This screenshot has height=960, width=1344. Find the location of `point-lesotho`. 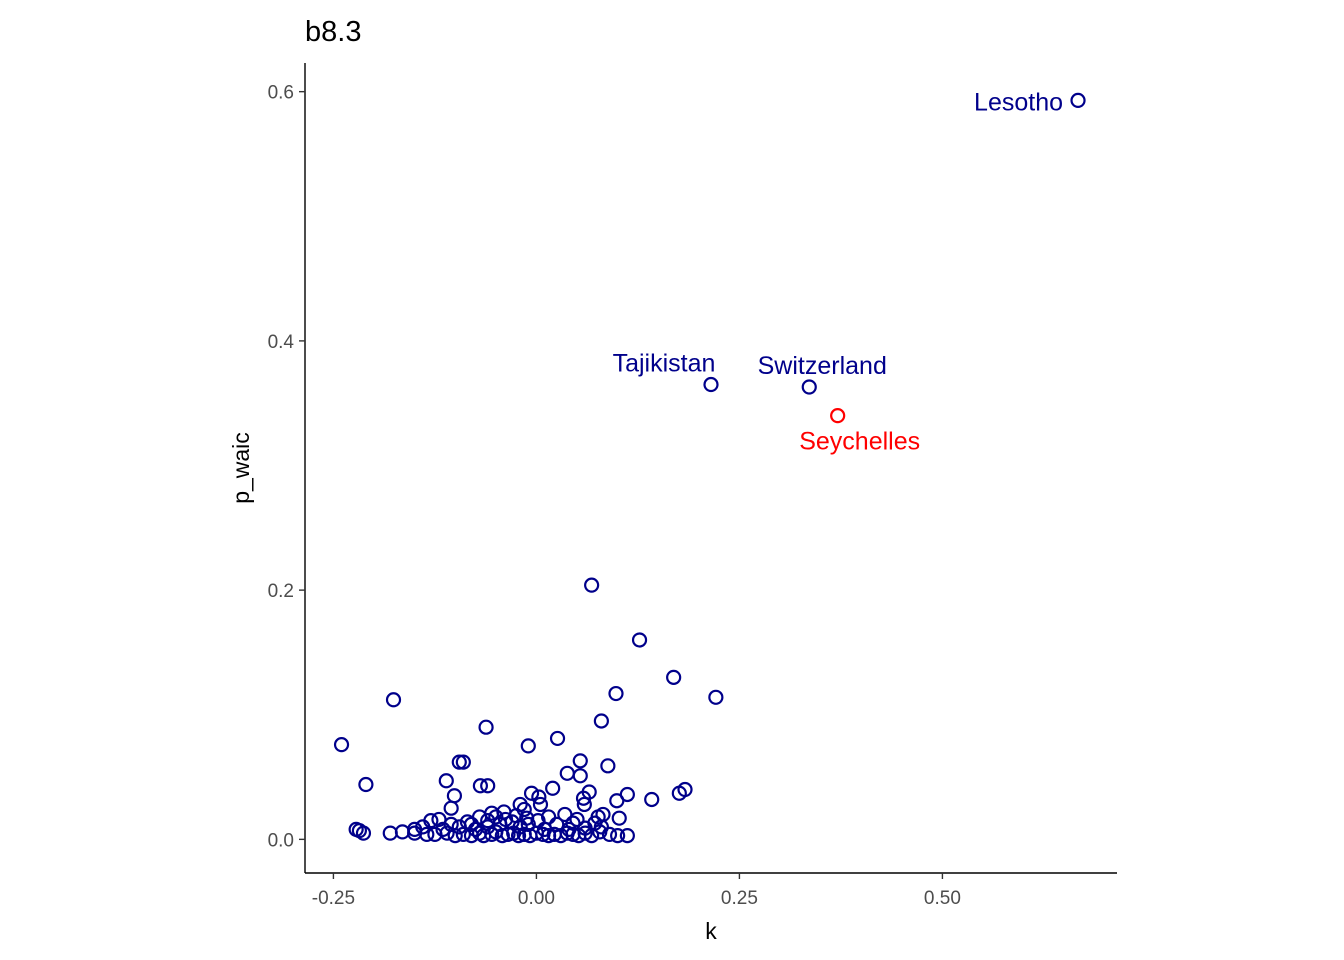

point-lesotho is located at coordinates (1078, 100).